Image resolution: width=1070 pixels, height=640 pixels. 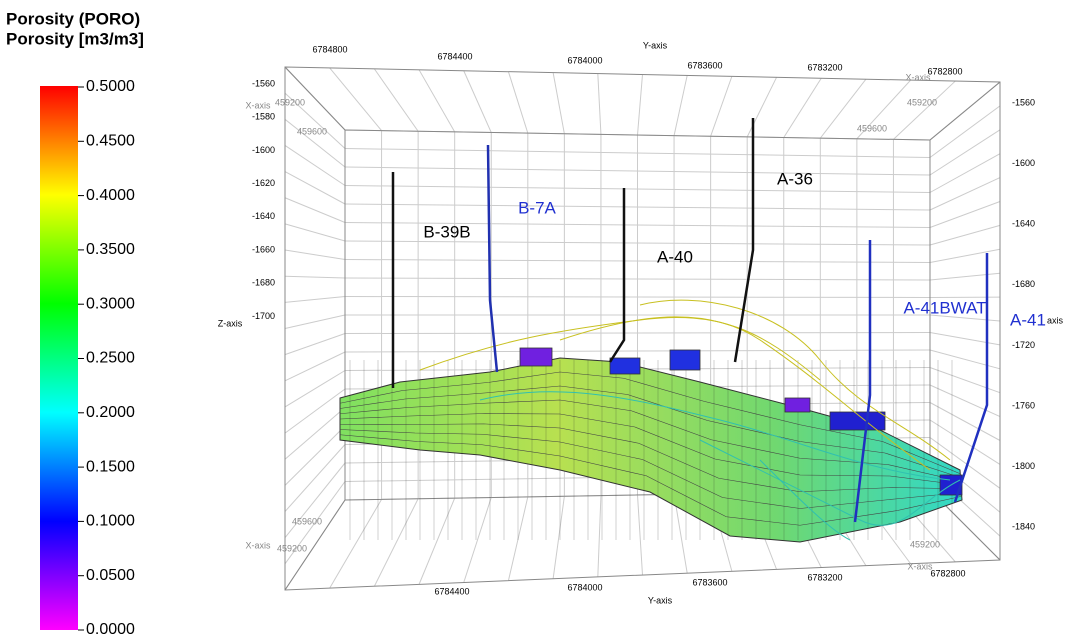 I want to click on tick-label: -1580, so click(x=263, y=117).